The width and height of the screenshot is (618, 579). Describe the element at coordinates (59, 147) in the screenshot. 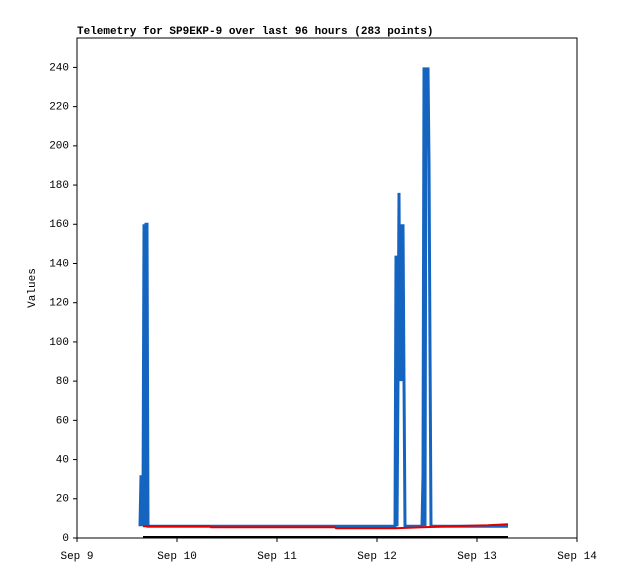

I see `y-tick-label: 200` at that location.